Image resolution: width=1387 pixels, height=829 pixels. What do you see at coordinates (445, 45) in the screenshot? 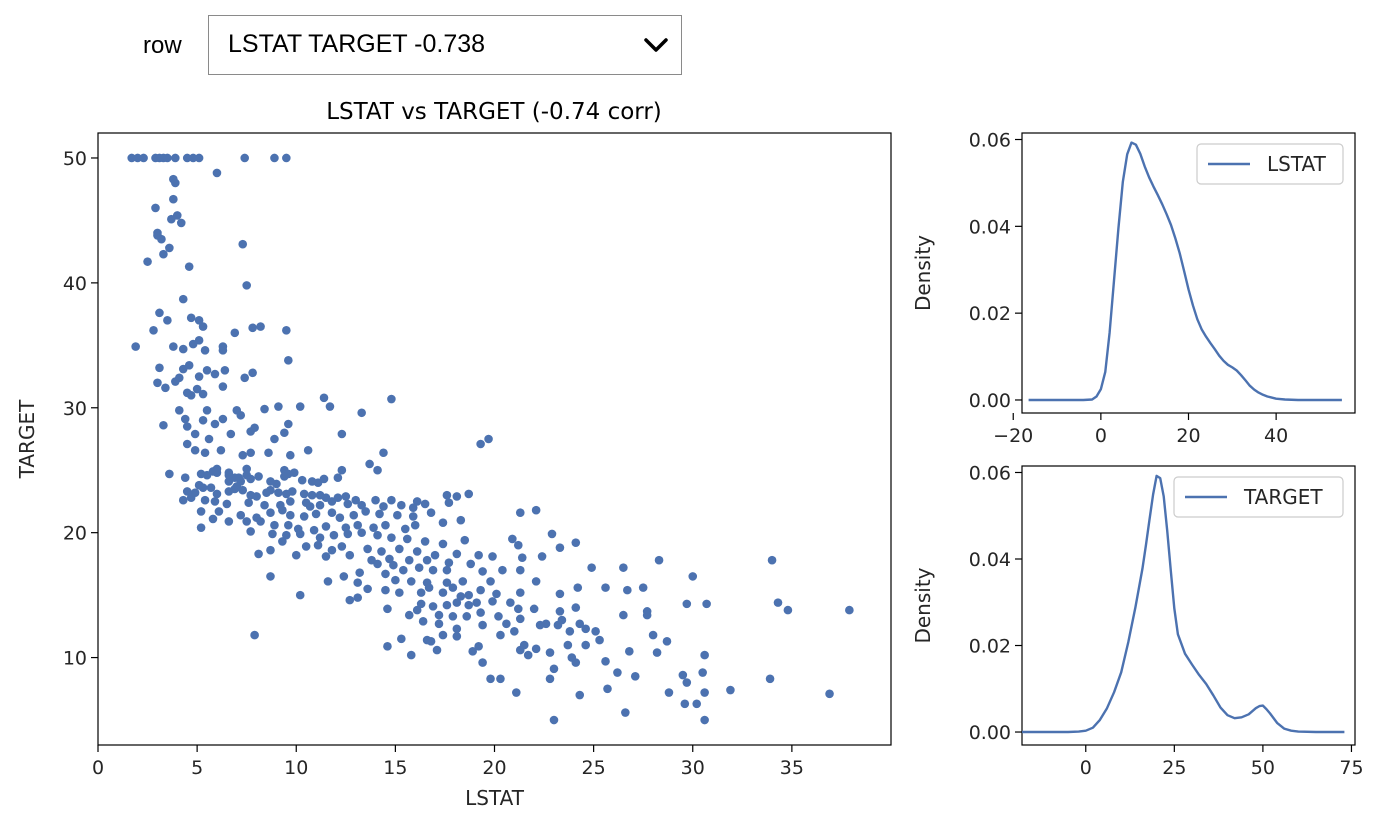
I see `row-select-dropdown: LSTAT TARGET -0.738` at bounding box center [445, 45].